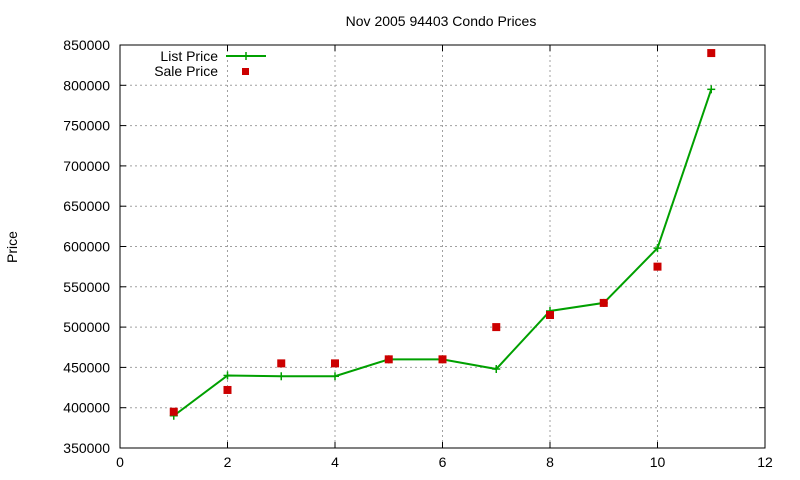 This screenshot has width=800, height=480. What do you see at coordinates (86, 45) in the screenshot?
I see `y-tick-label: 850000` at bounding box center [86, 45].